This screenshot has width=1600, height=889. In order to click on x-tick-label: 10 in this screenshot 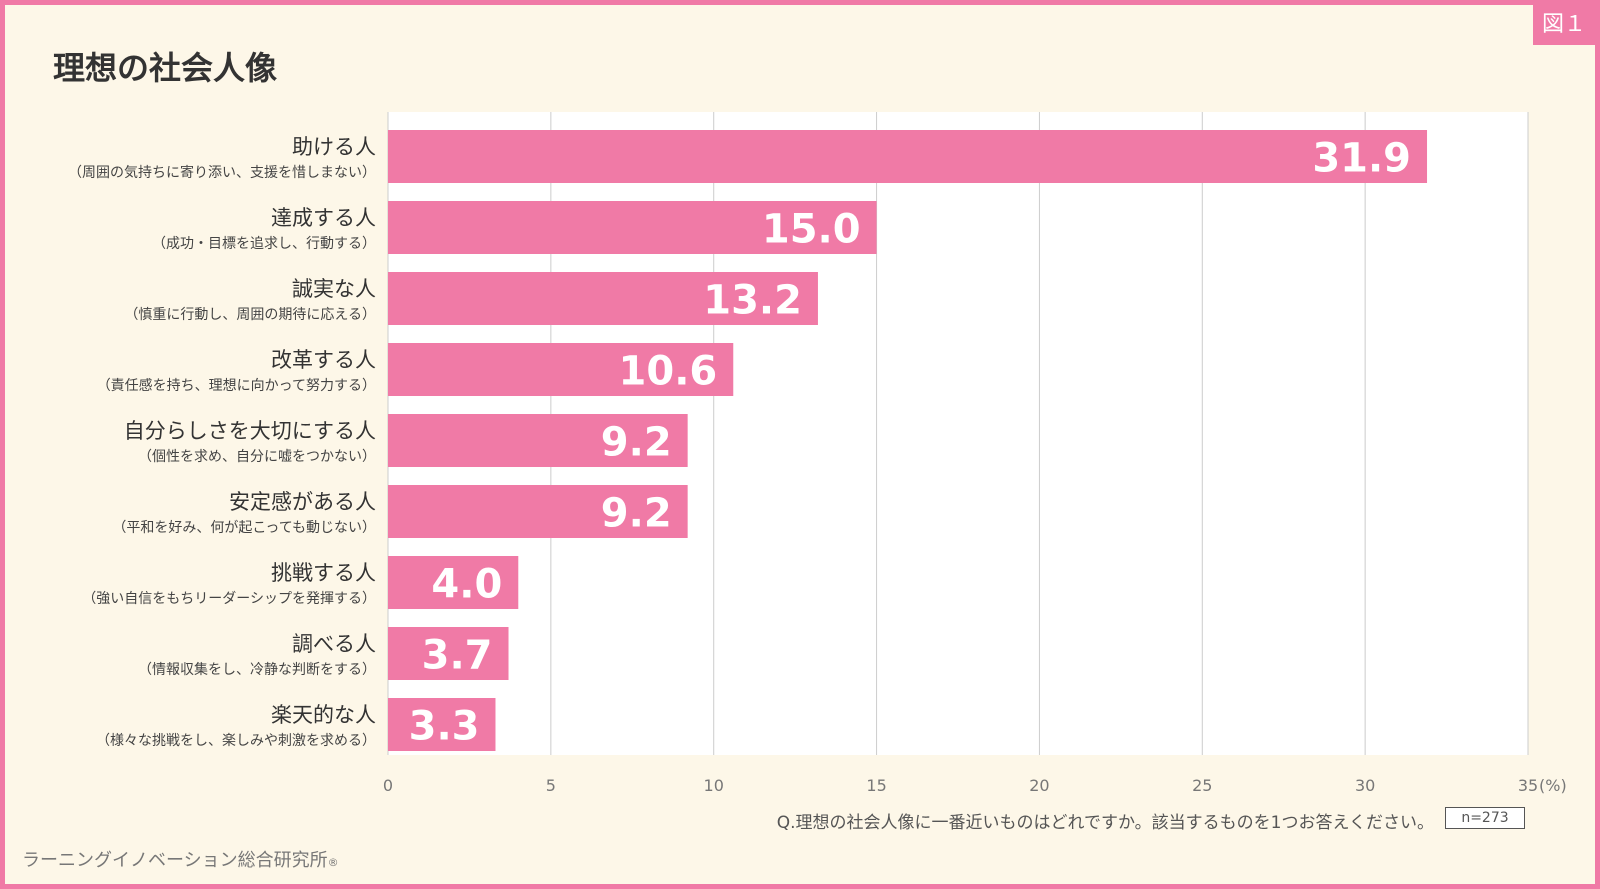, I will do `click(714, 785)`.